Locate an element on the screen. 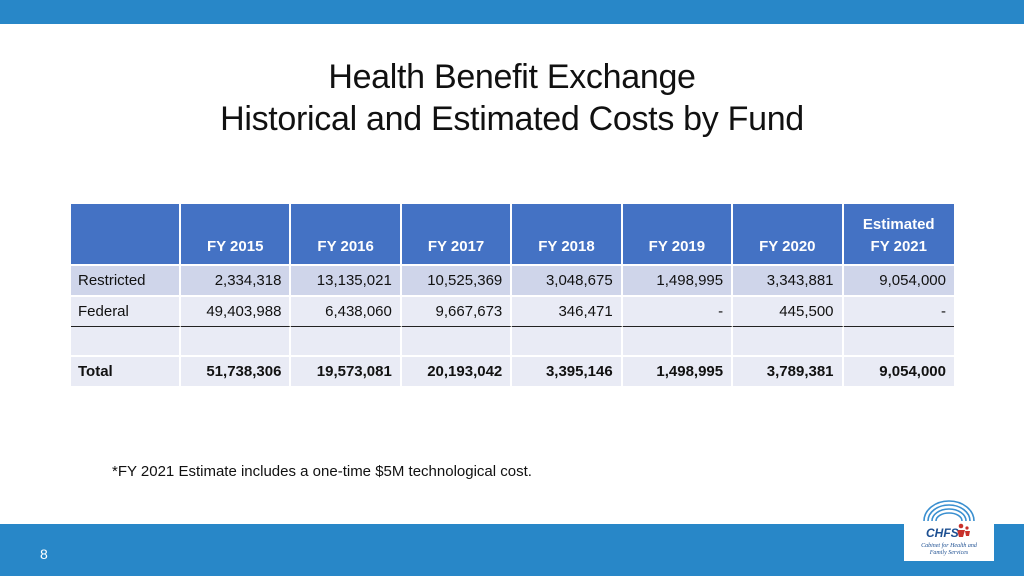  table-cell: 3,048,675 is located at coordinates (567, 279).